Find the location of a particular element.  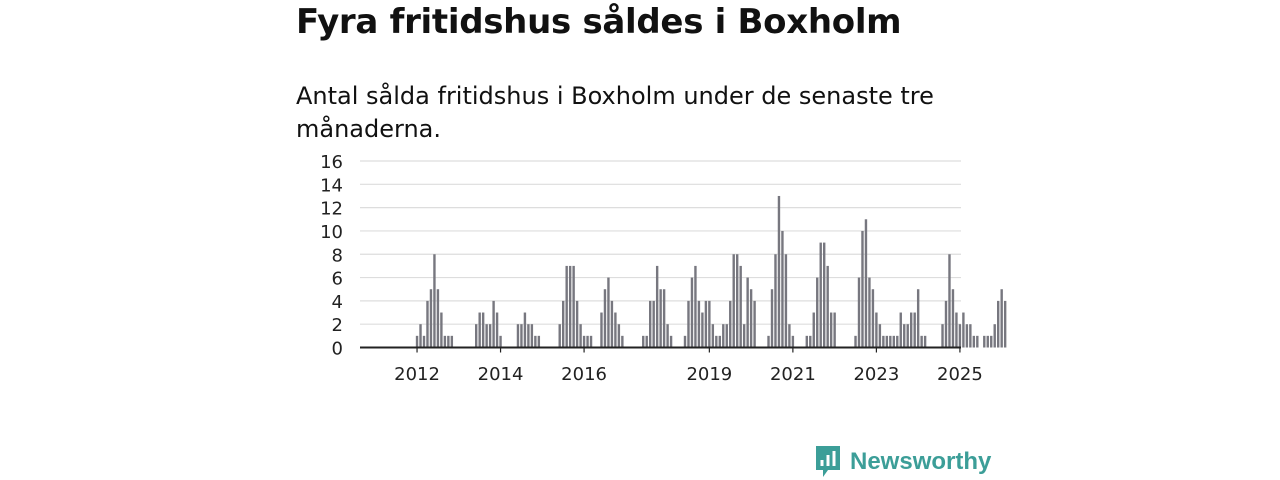

x-tick-label: 2023 is located at coordinates (876, 374).